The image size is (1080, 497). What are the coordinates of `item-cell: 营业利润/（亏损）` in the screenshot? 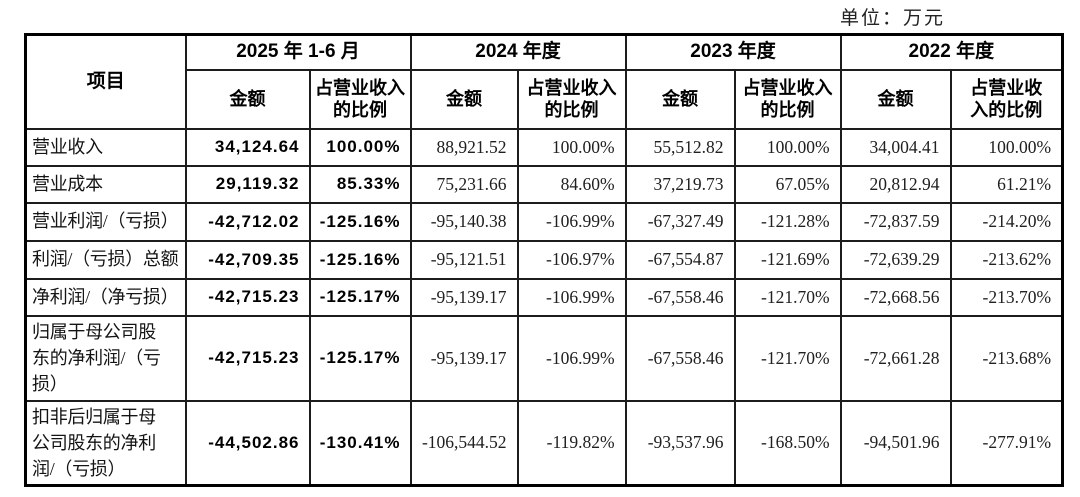 It's located at (105, 221).